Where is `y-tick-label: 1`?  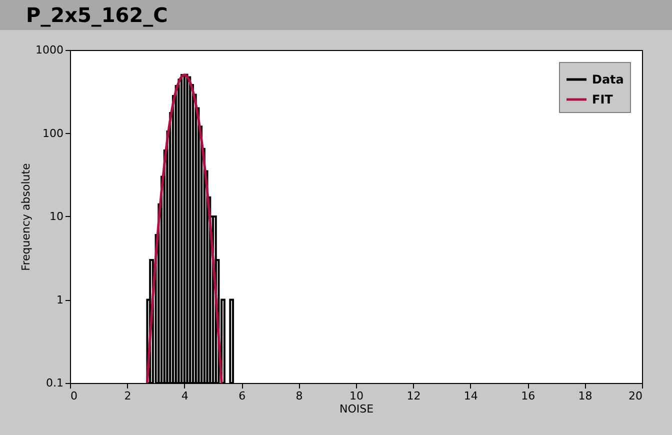 y-tick-label: 1 is located at coordinates (60, 299).